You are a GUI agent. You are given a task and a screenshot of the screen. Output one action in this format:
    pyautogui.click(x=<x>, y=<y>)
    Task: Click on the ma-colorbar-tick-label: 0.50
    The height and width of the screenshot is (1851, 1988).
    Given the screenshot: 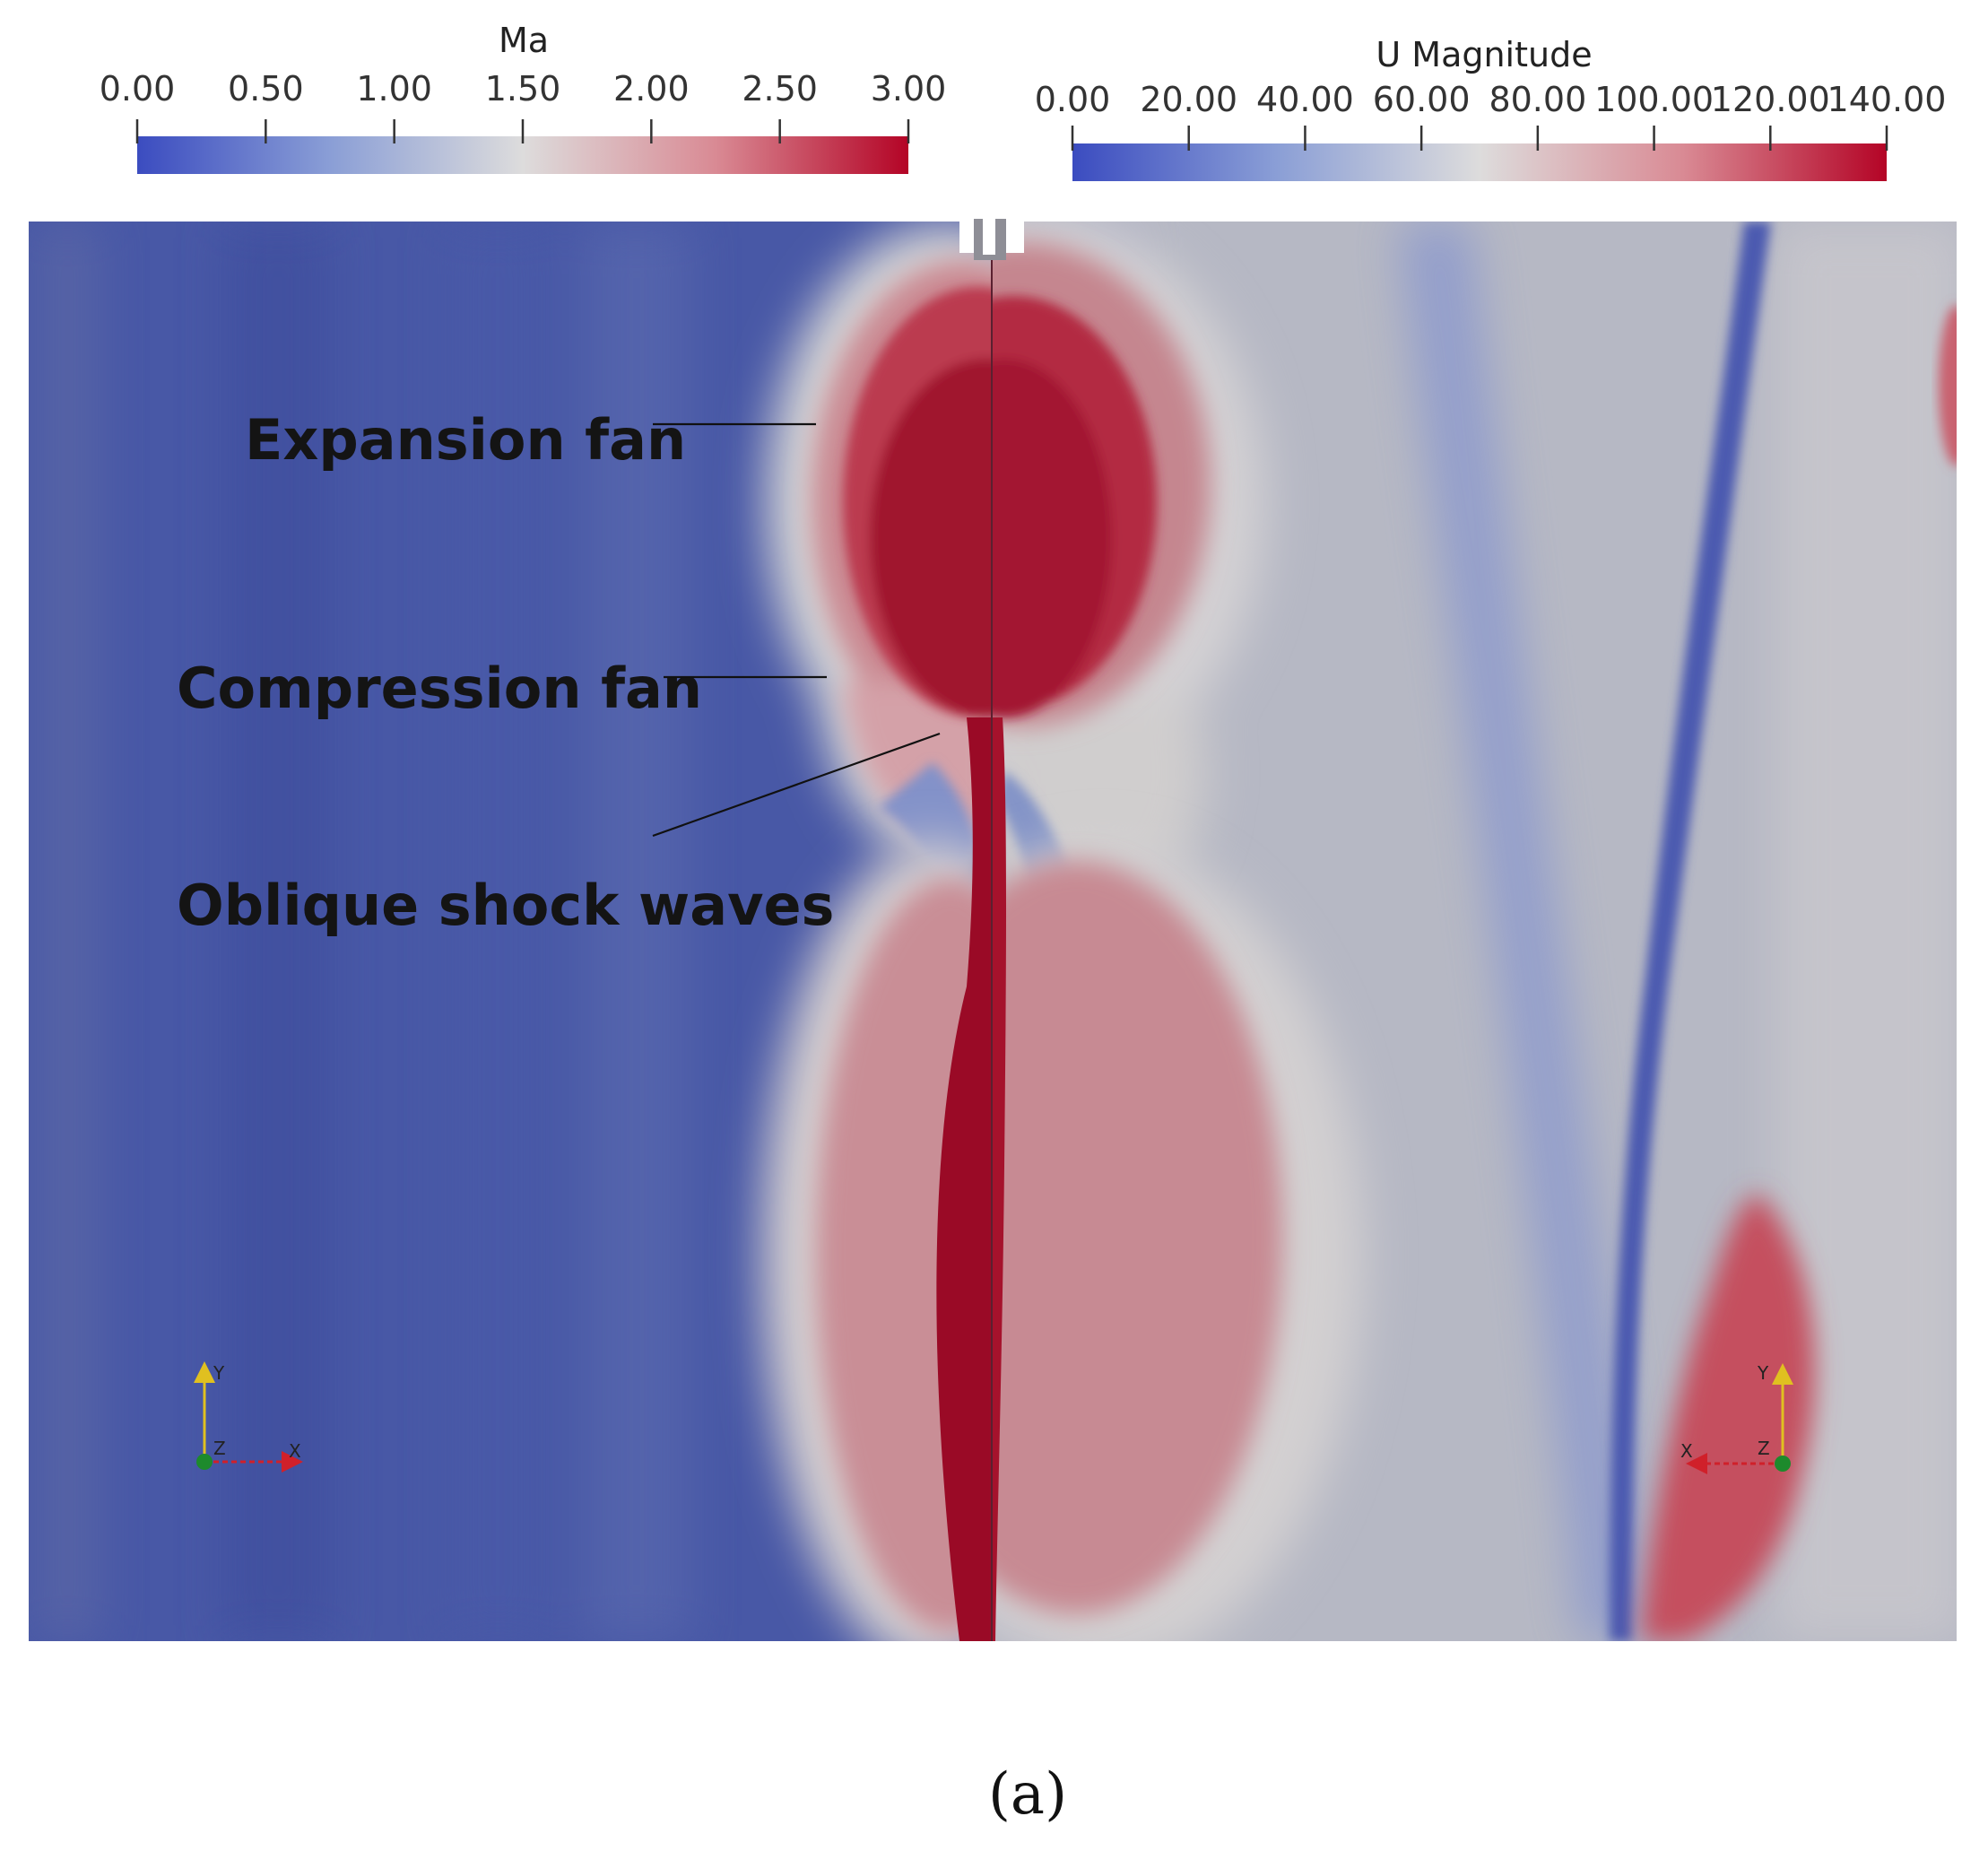 What is the action you would take?
    pyautogui.click(x=266, y=89)
    